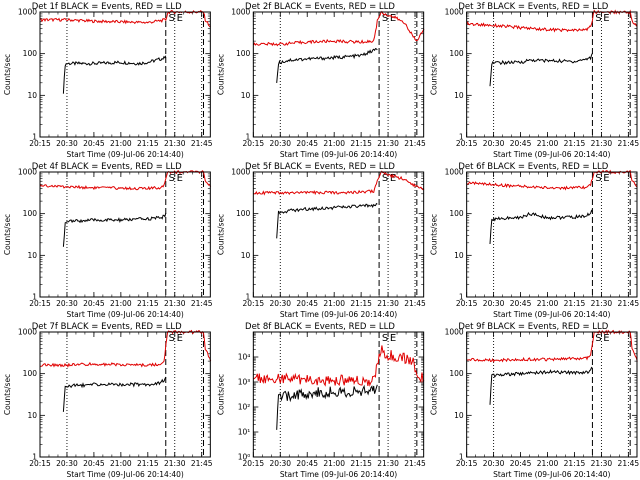 The width and height of the screenshot is (640, 480). What do you see at coordinates (320, 7) in the screenshot?
I see `panel-title: Det 2f BLACK = Events, RED = LLD` at bounding box center [320, 7].